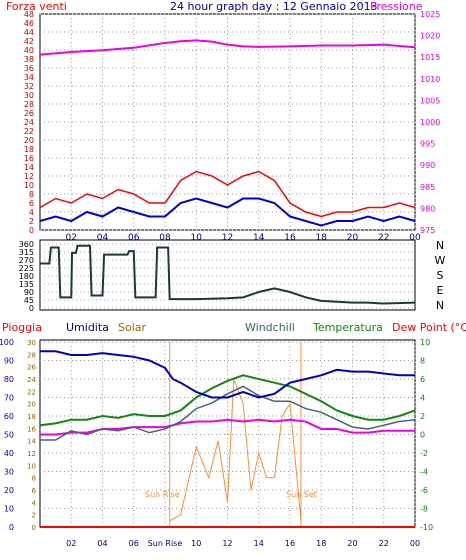 The image size is (466, 560). I want to click on humidity-tick-label: 20, so click(9, 490).